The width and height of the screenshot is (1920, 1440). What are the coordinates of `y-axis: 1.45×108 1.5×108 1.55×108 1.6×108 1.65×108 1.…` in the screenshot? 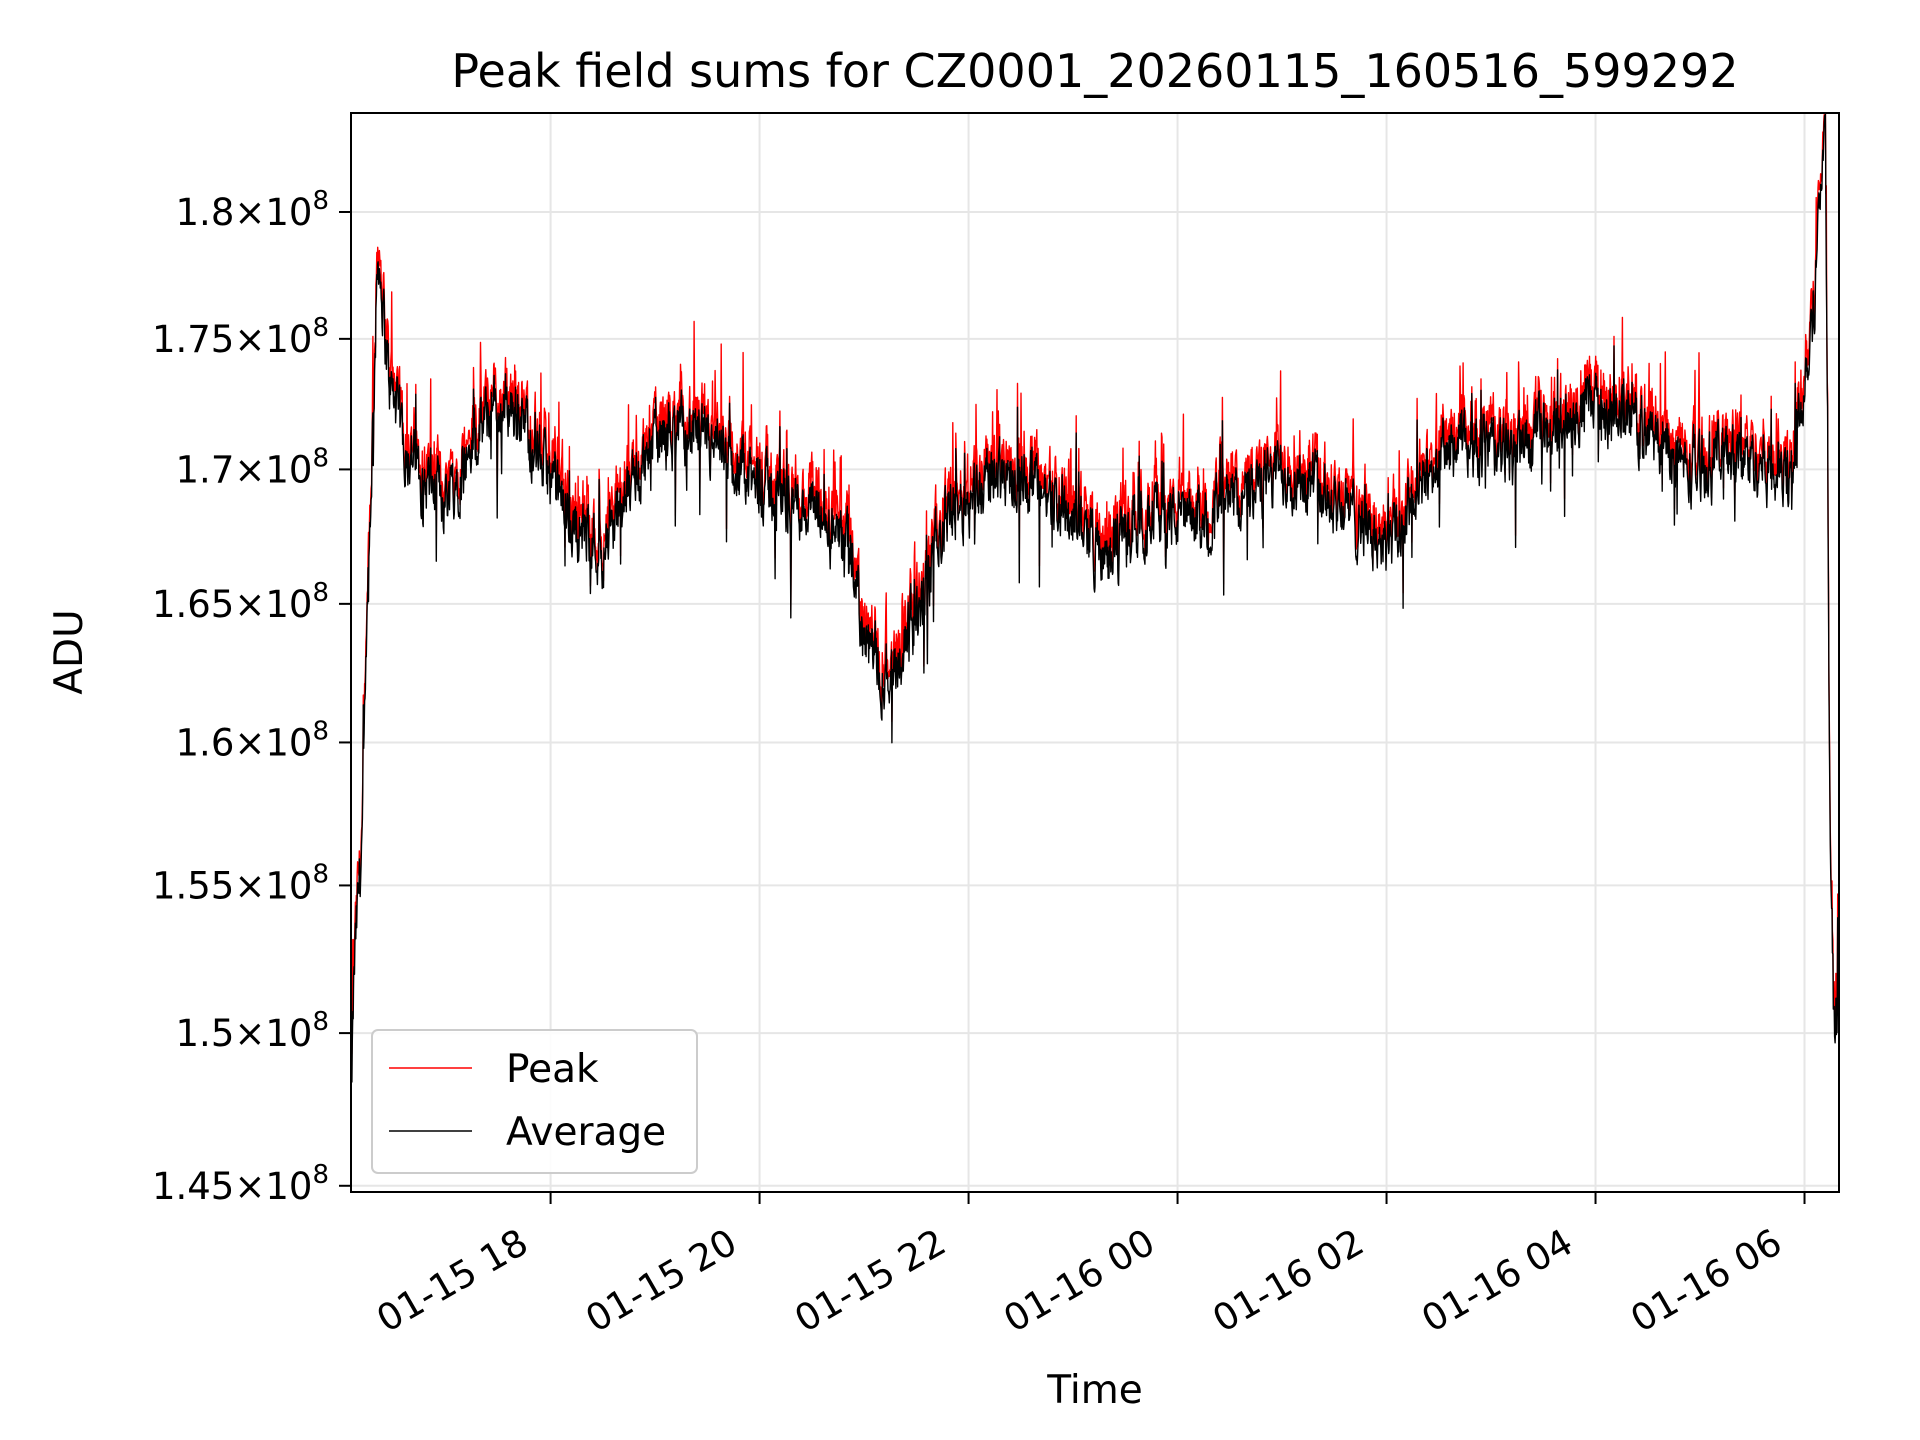 It's located at (251, 697).